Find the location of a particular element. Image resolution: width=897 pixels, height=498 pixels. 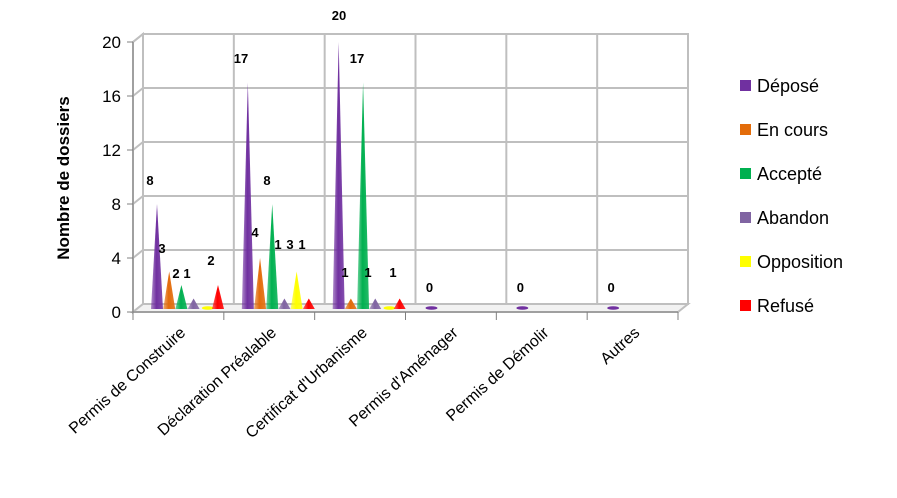

category-label: Autres is located at coordinates (621, 346).